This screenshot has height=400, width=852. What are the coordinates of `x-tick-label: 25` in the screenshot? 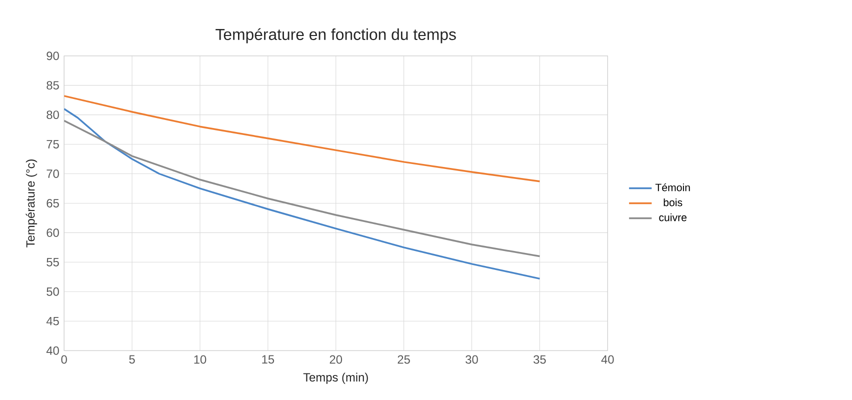 It's located at (404, 359).